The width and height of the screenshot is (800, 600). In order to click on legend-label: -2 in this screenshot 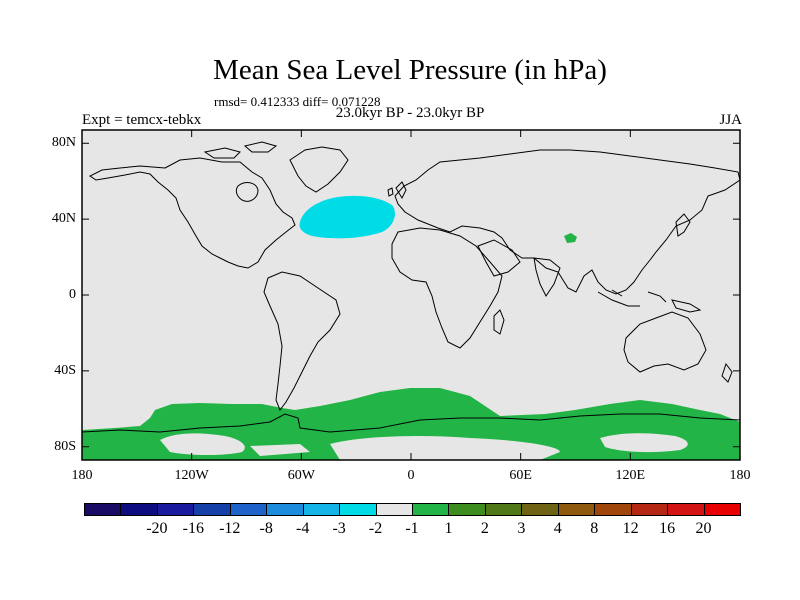, I will do `click(375, 528)`.